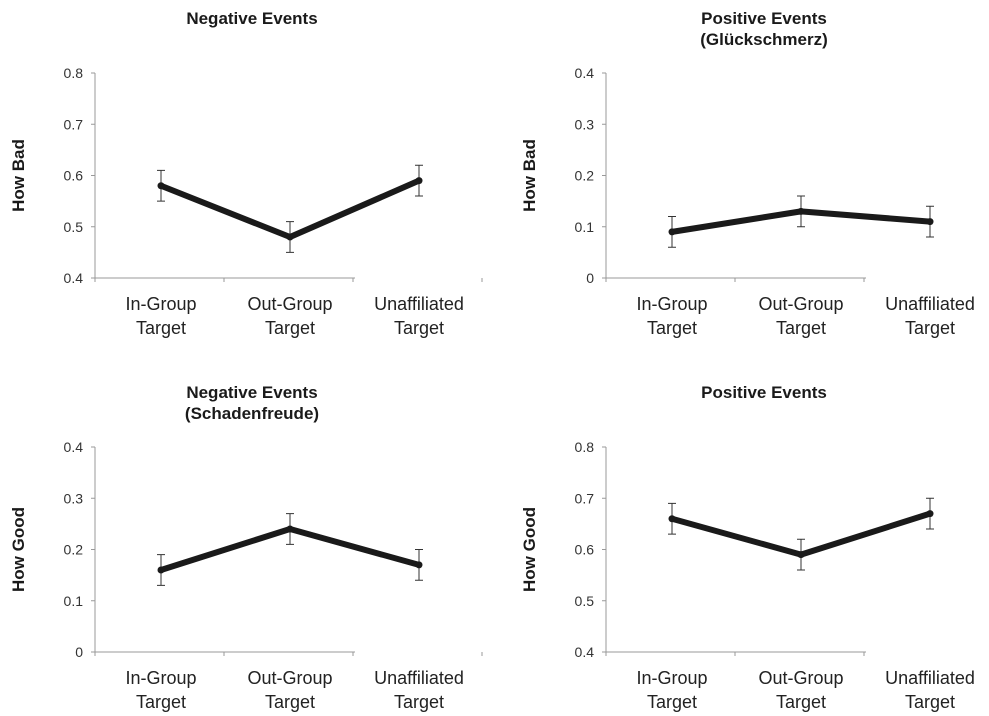  Describe the element at coordinates (251, 392) in the screenshot. I see `chart-3-title-line: Negative Events` at that location.